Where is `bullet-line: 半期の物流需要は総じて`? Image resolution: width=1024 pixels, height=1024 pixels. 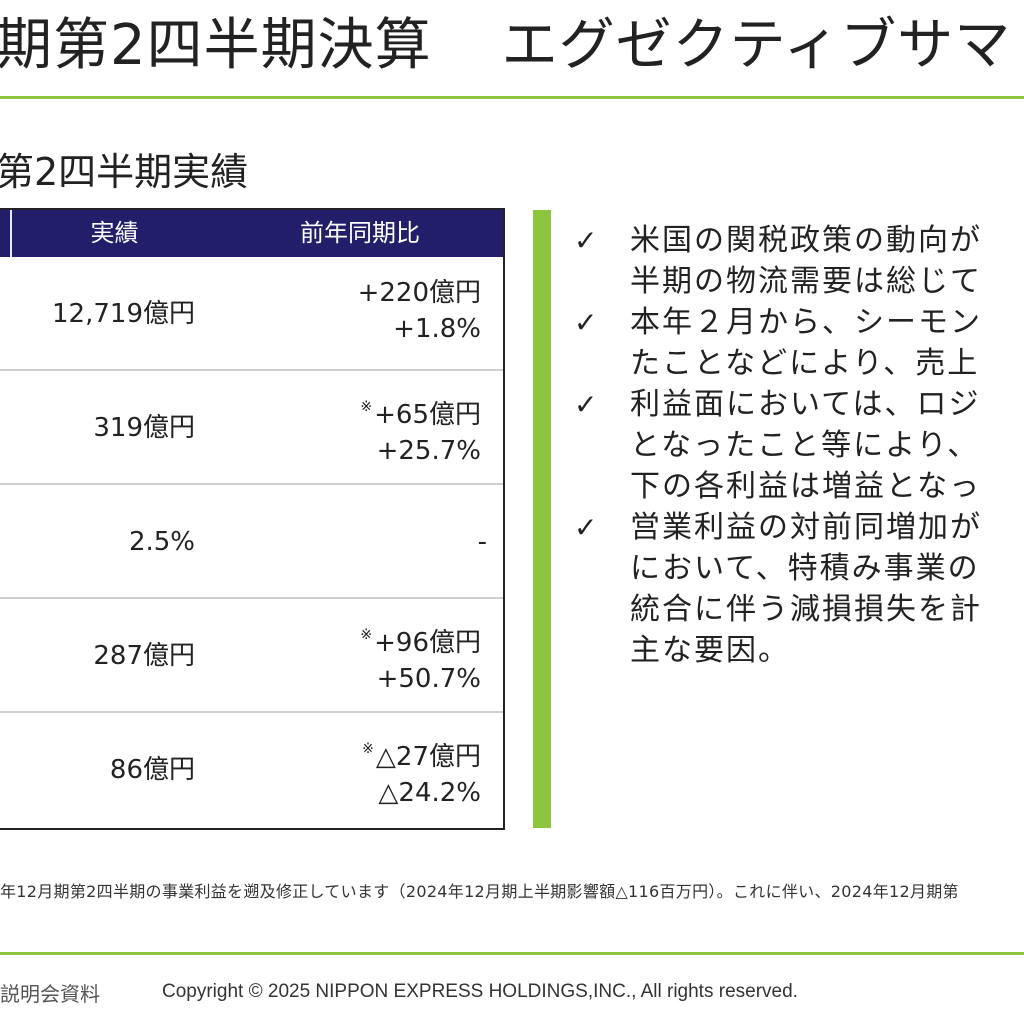
bullet-line: 半期の物流需要は総じて is located at coordinates (806, 281).